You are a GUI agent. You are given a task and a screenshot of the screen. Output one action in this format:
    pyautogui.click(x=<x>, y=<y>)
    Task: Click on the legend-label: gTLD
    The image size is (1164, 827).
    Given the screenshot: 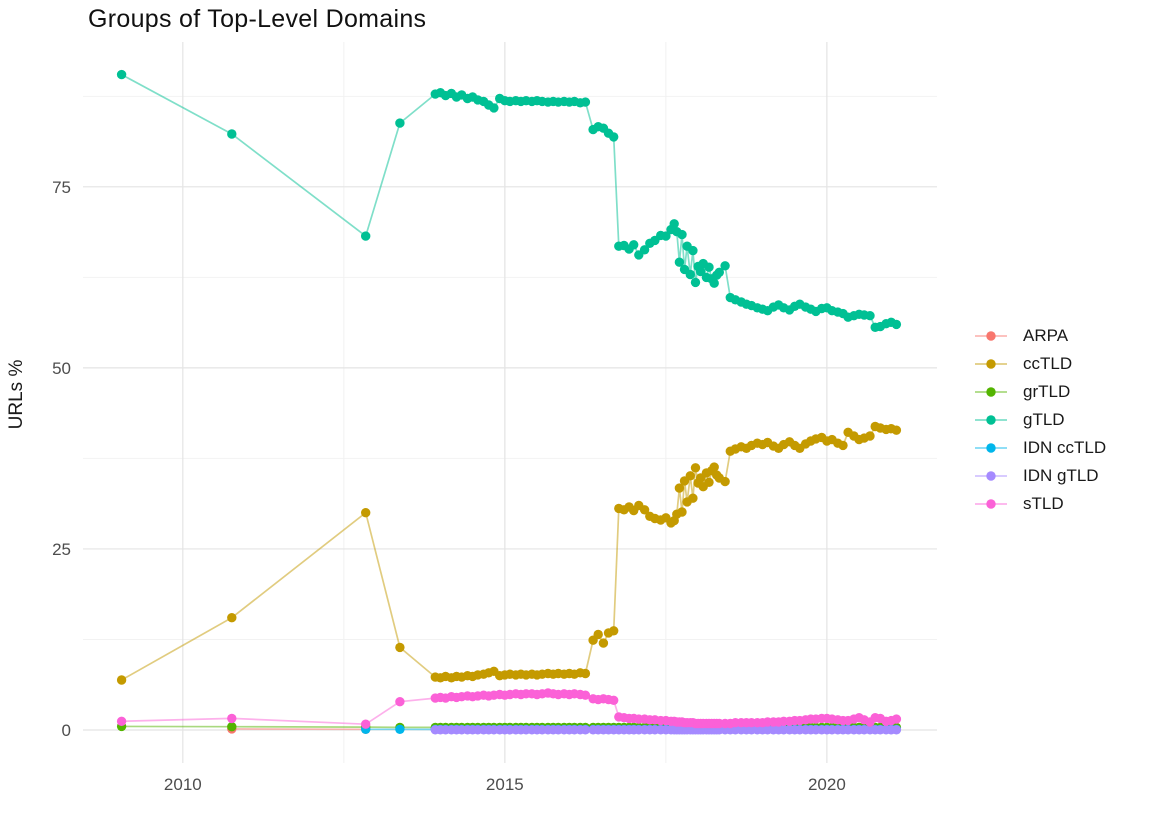 What is the action you would take?
    pyautogui.click(x=1044, y=419)
    